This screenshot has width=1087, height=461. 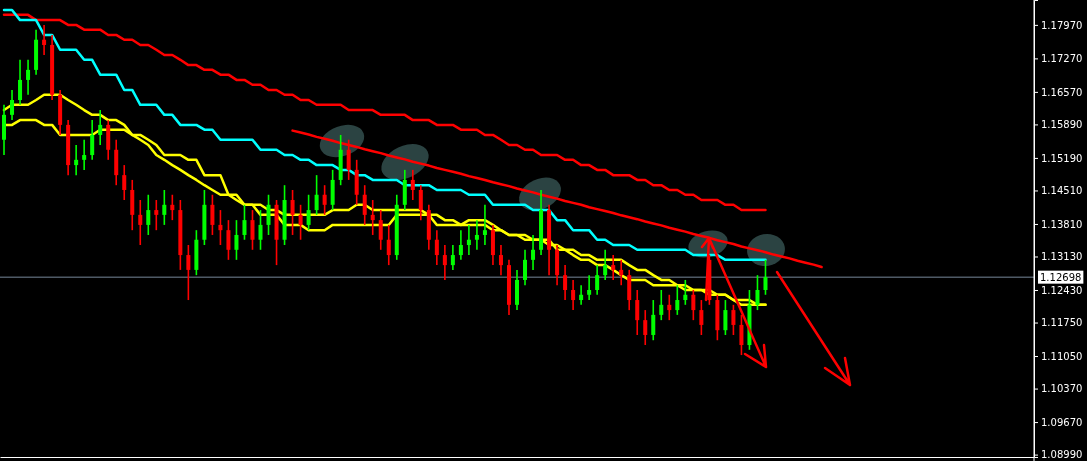 I want to click on y-tick-label: 1.11050, so click(x=1062, y=356).